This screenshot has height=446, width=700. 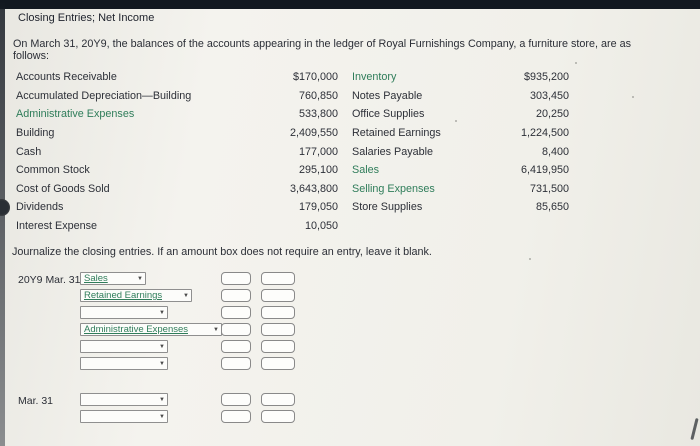 I want to click on account-name: Selling Expenses, so click(x=393, y=188).